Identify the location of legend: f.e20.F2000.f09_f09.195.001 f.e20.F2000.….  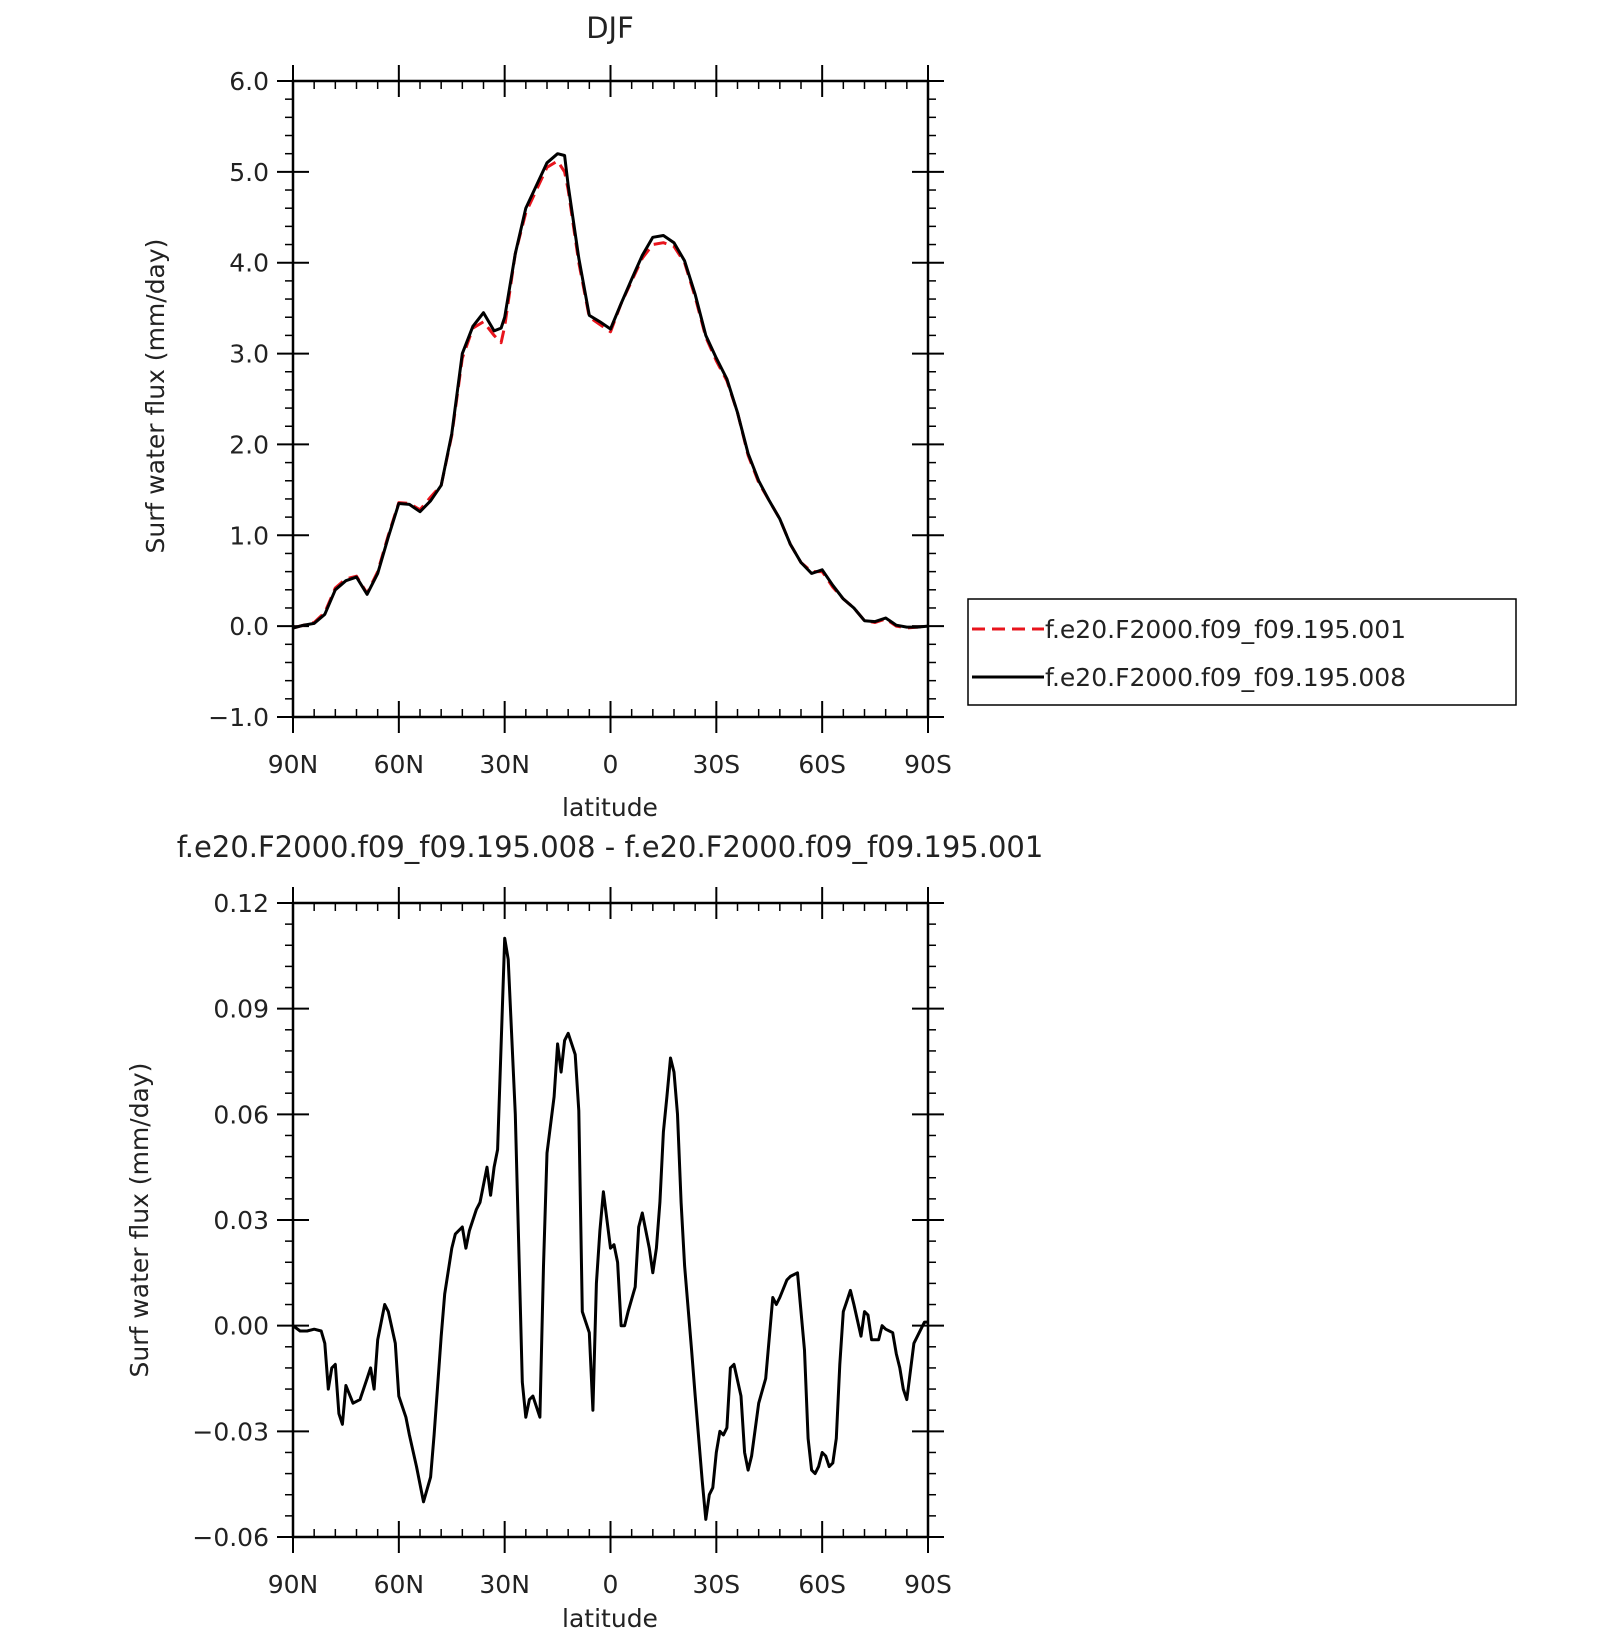
(1242, 652).